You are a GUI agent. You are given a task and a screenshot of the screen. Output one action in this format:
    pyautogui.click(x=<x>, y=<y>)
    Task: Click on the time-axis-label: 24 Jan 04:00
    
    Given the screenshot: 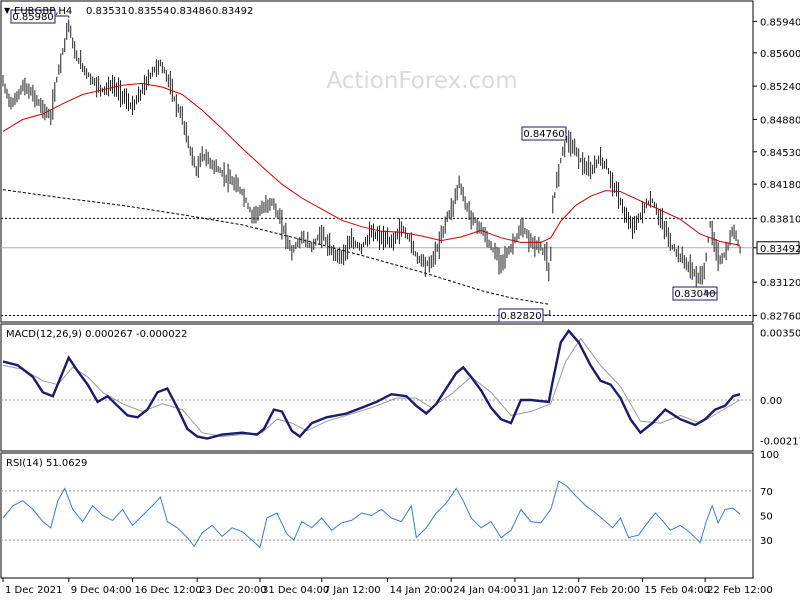 What is the action you would take?
    pyautogui.click(x=484, y=590)
    